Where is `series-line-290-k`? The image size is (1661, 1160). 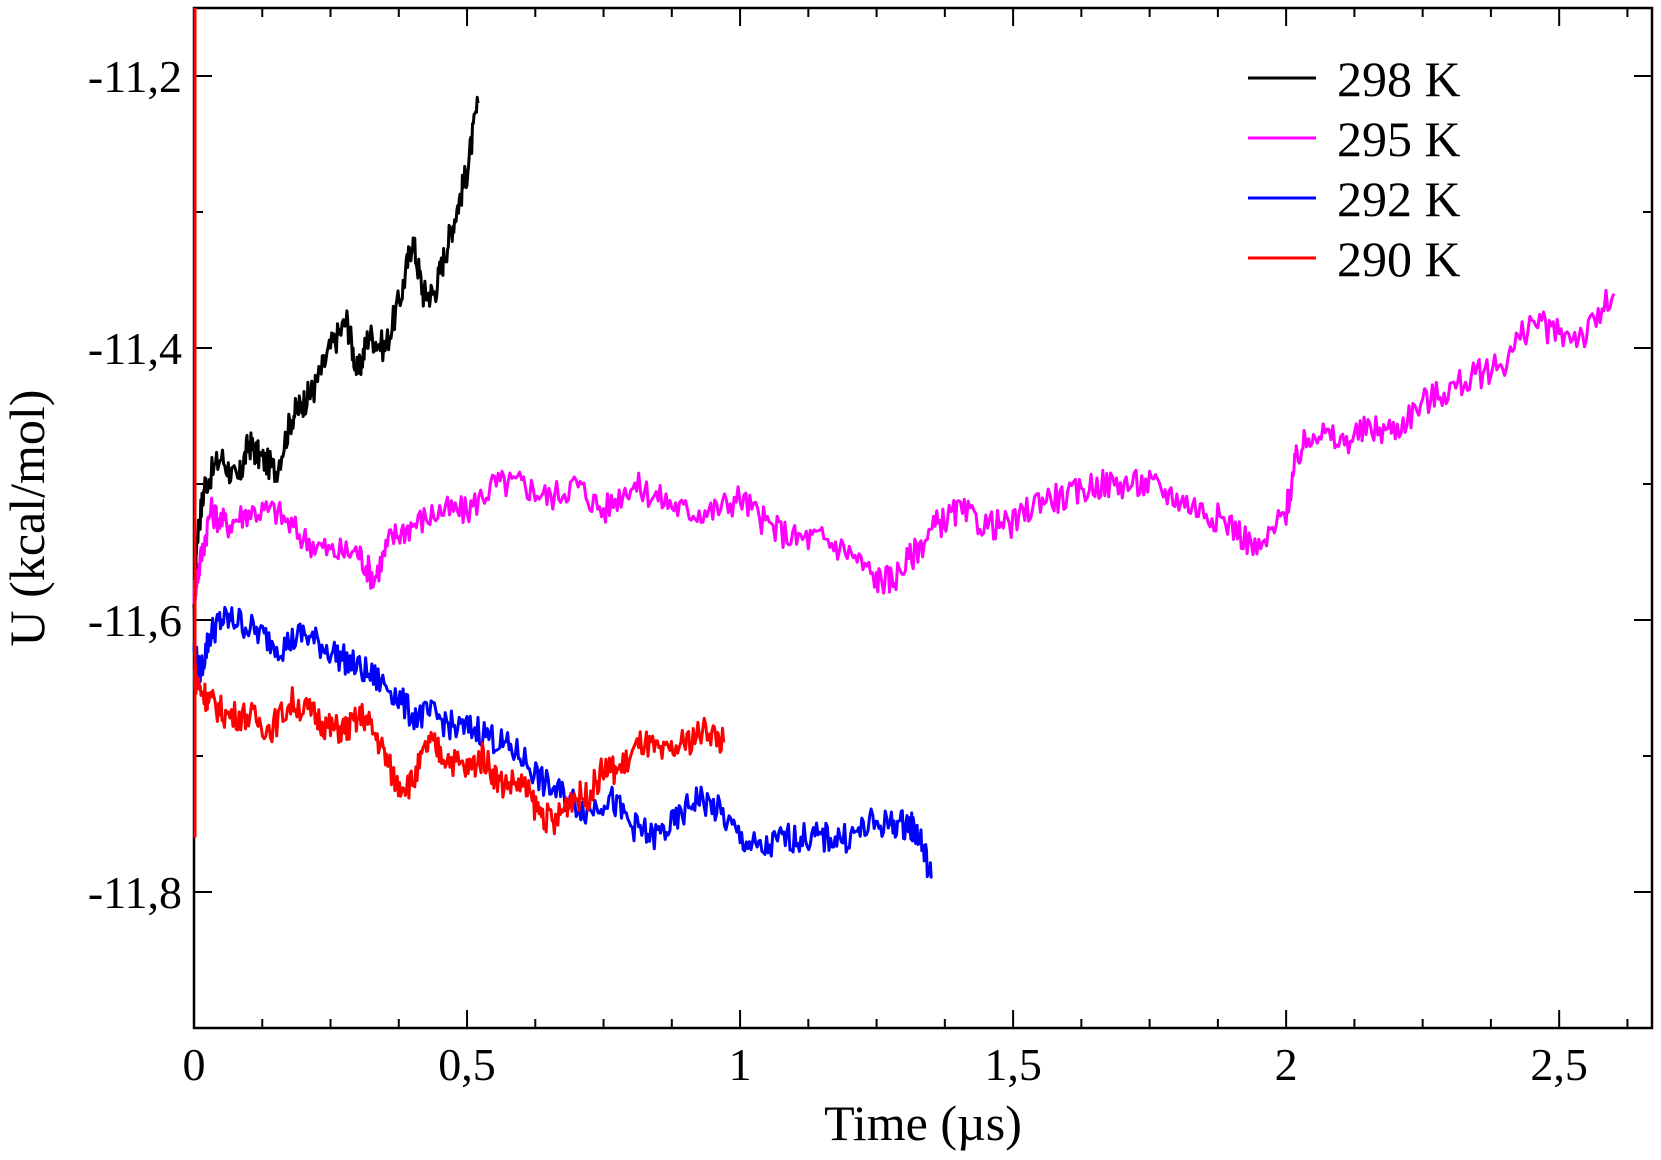 series-line-290-k is located at coordinates (459, 750).